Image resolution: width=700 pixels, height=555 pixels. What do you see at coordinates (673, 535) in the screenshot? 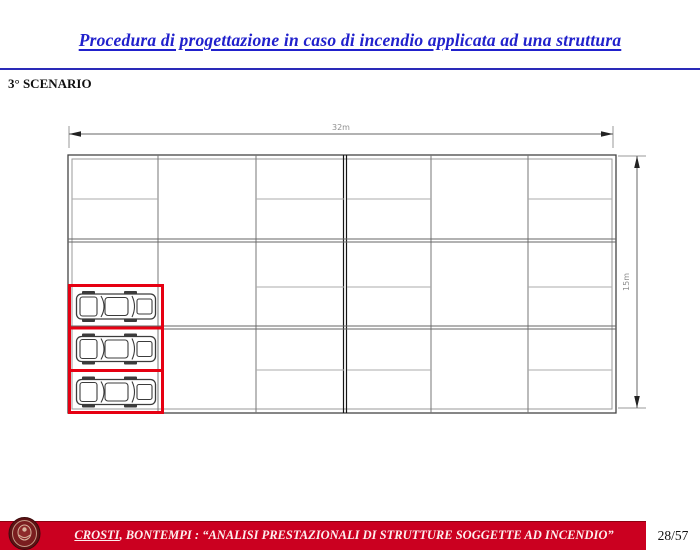
I see `page-number: 28/57` at bounding box center [673, 535].